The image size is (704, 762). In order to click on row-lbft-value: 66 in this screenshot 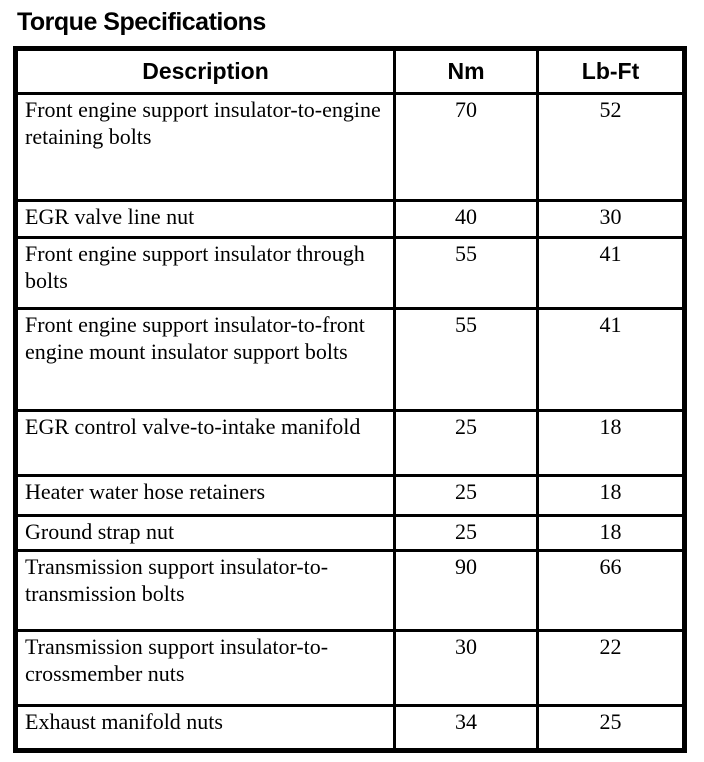, I will do `click(611, 590)`.